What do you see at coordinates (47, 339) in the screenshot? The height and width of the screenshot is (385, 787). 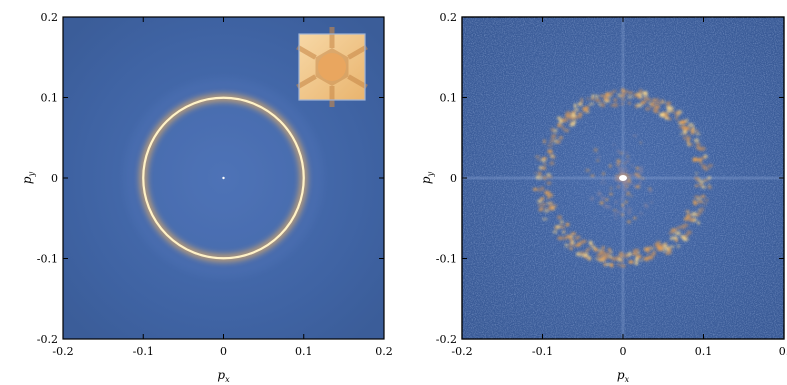 I see `y-tick-label: -0.2` at bounding box center [47, 339].